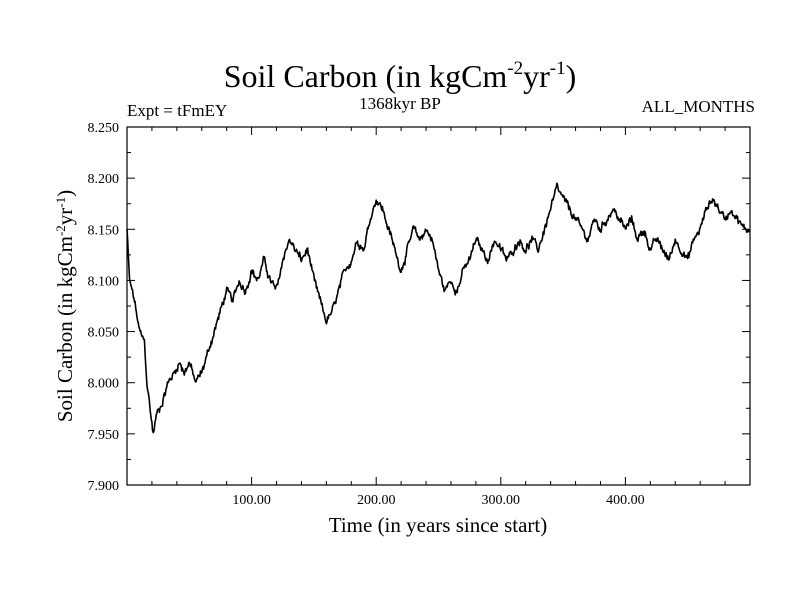  I want to click on subtitle-label: 1368kyr BP, so click(400, 103).